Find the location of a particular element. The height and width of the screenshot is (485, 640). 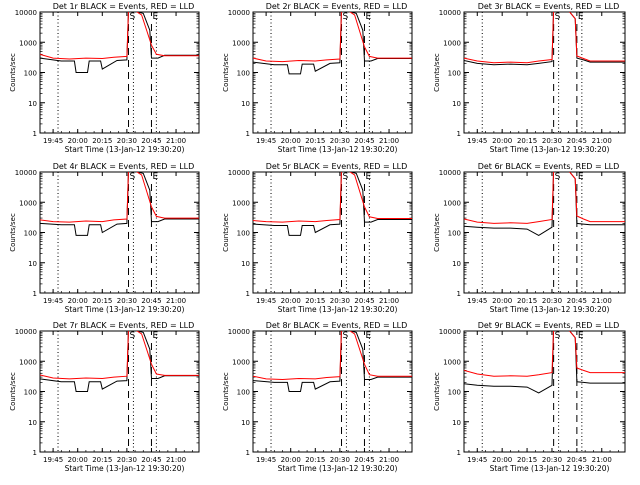

chart-title: Det 3r BLACK = Events, RED = LLD is located at coordinates (549, 6).